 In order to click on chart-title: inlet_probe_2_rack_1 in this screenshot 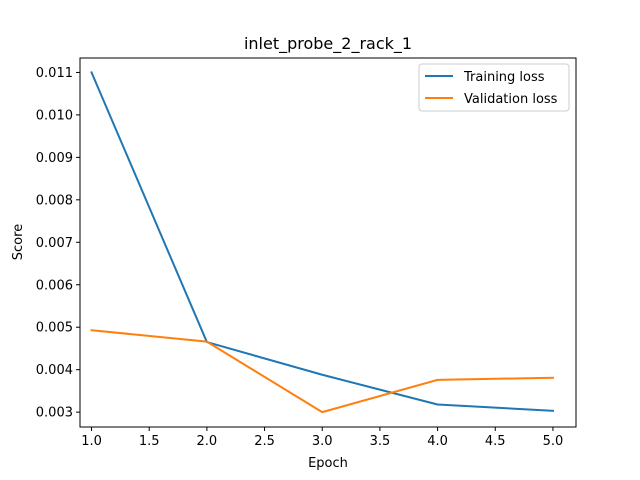, I will do `click(328, 44)`.